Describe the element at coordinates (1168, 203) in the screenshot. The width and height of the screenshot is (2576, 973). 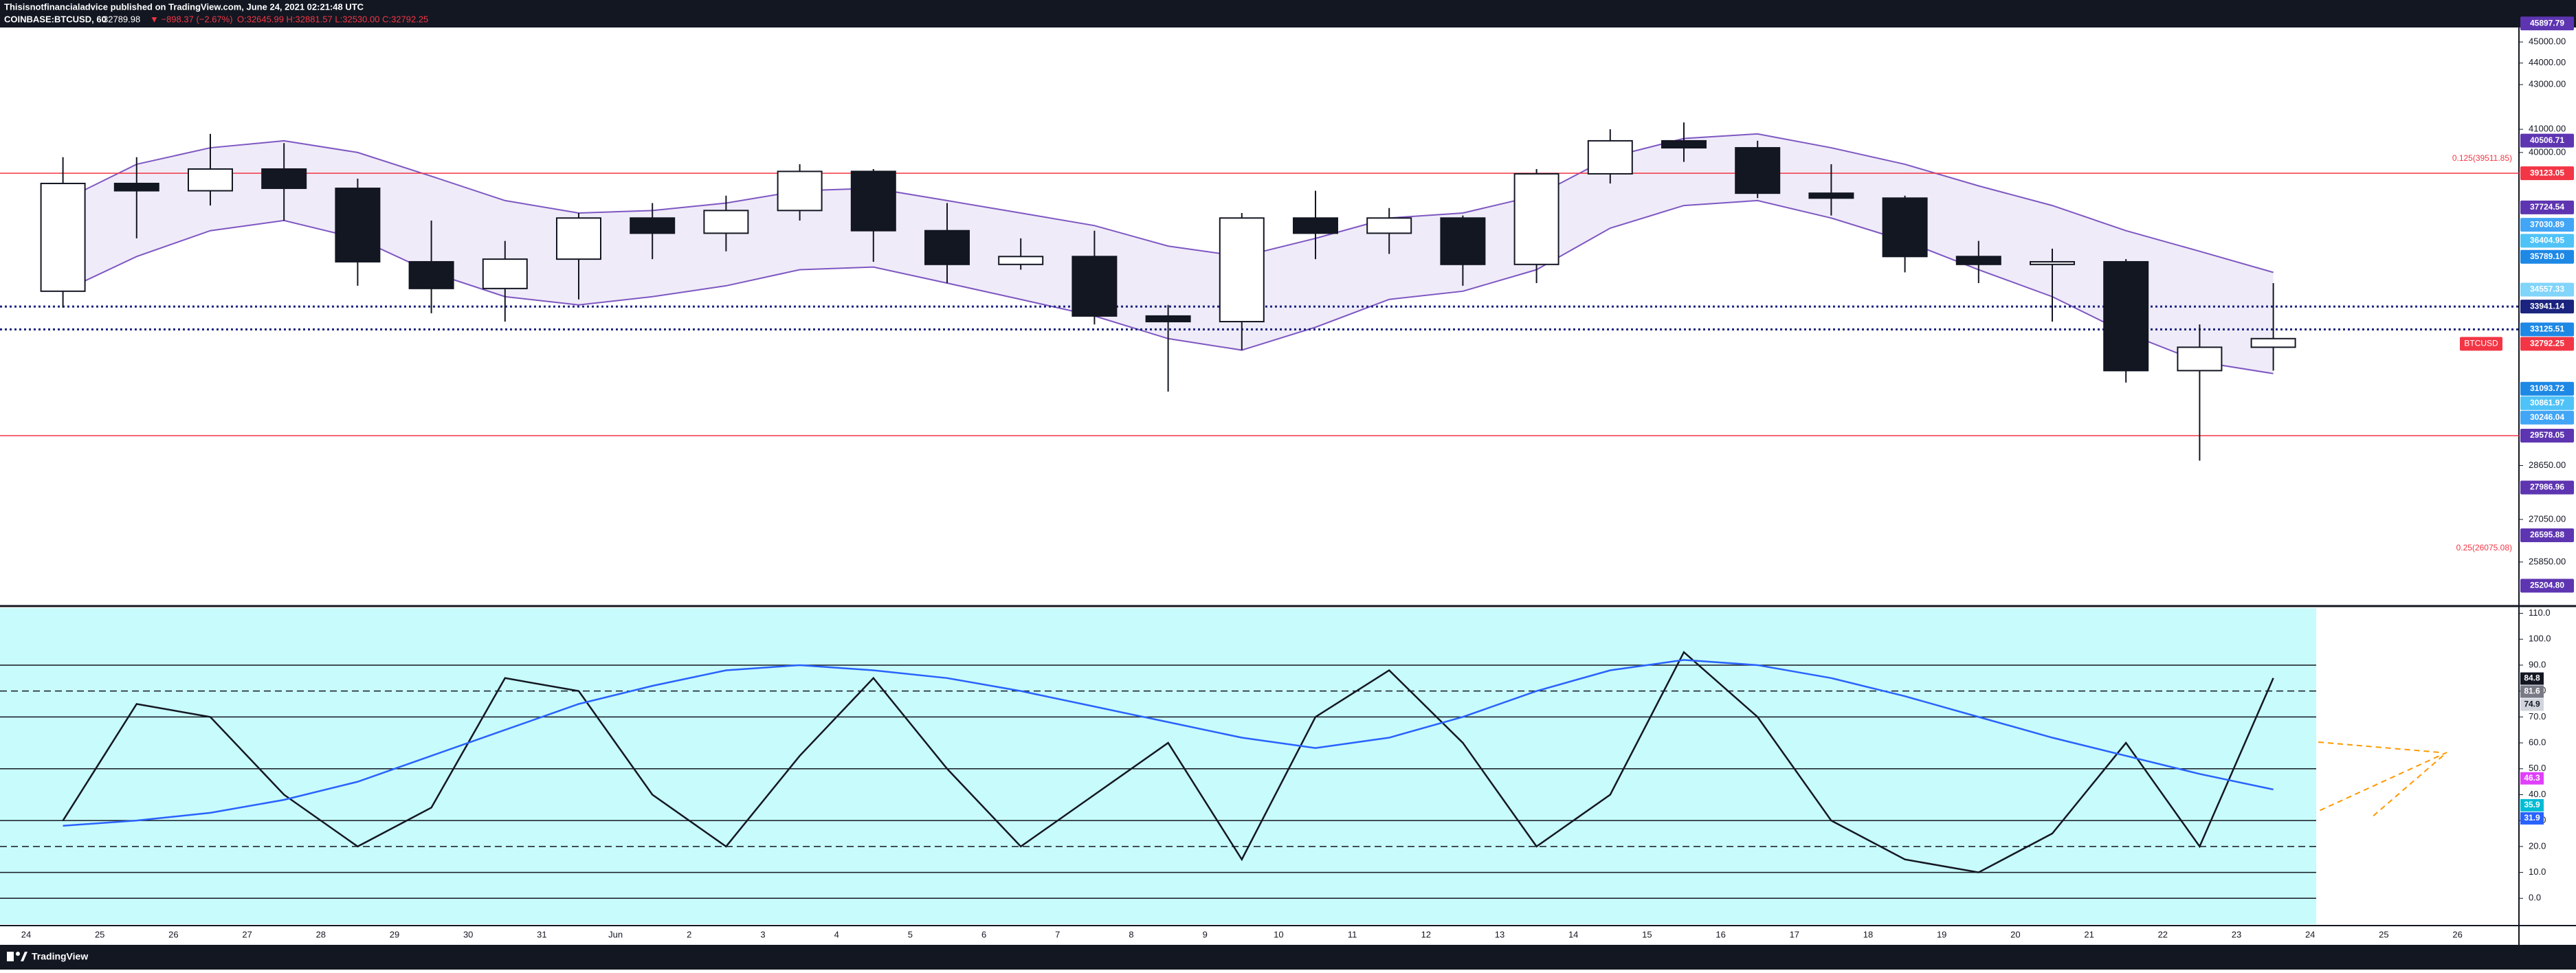
I see `band-upper` at that location.